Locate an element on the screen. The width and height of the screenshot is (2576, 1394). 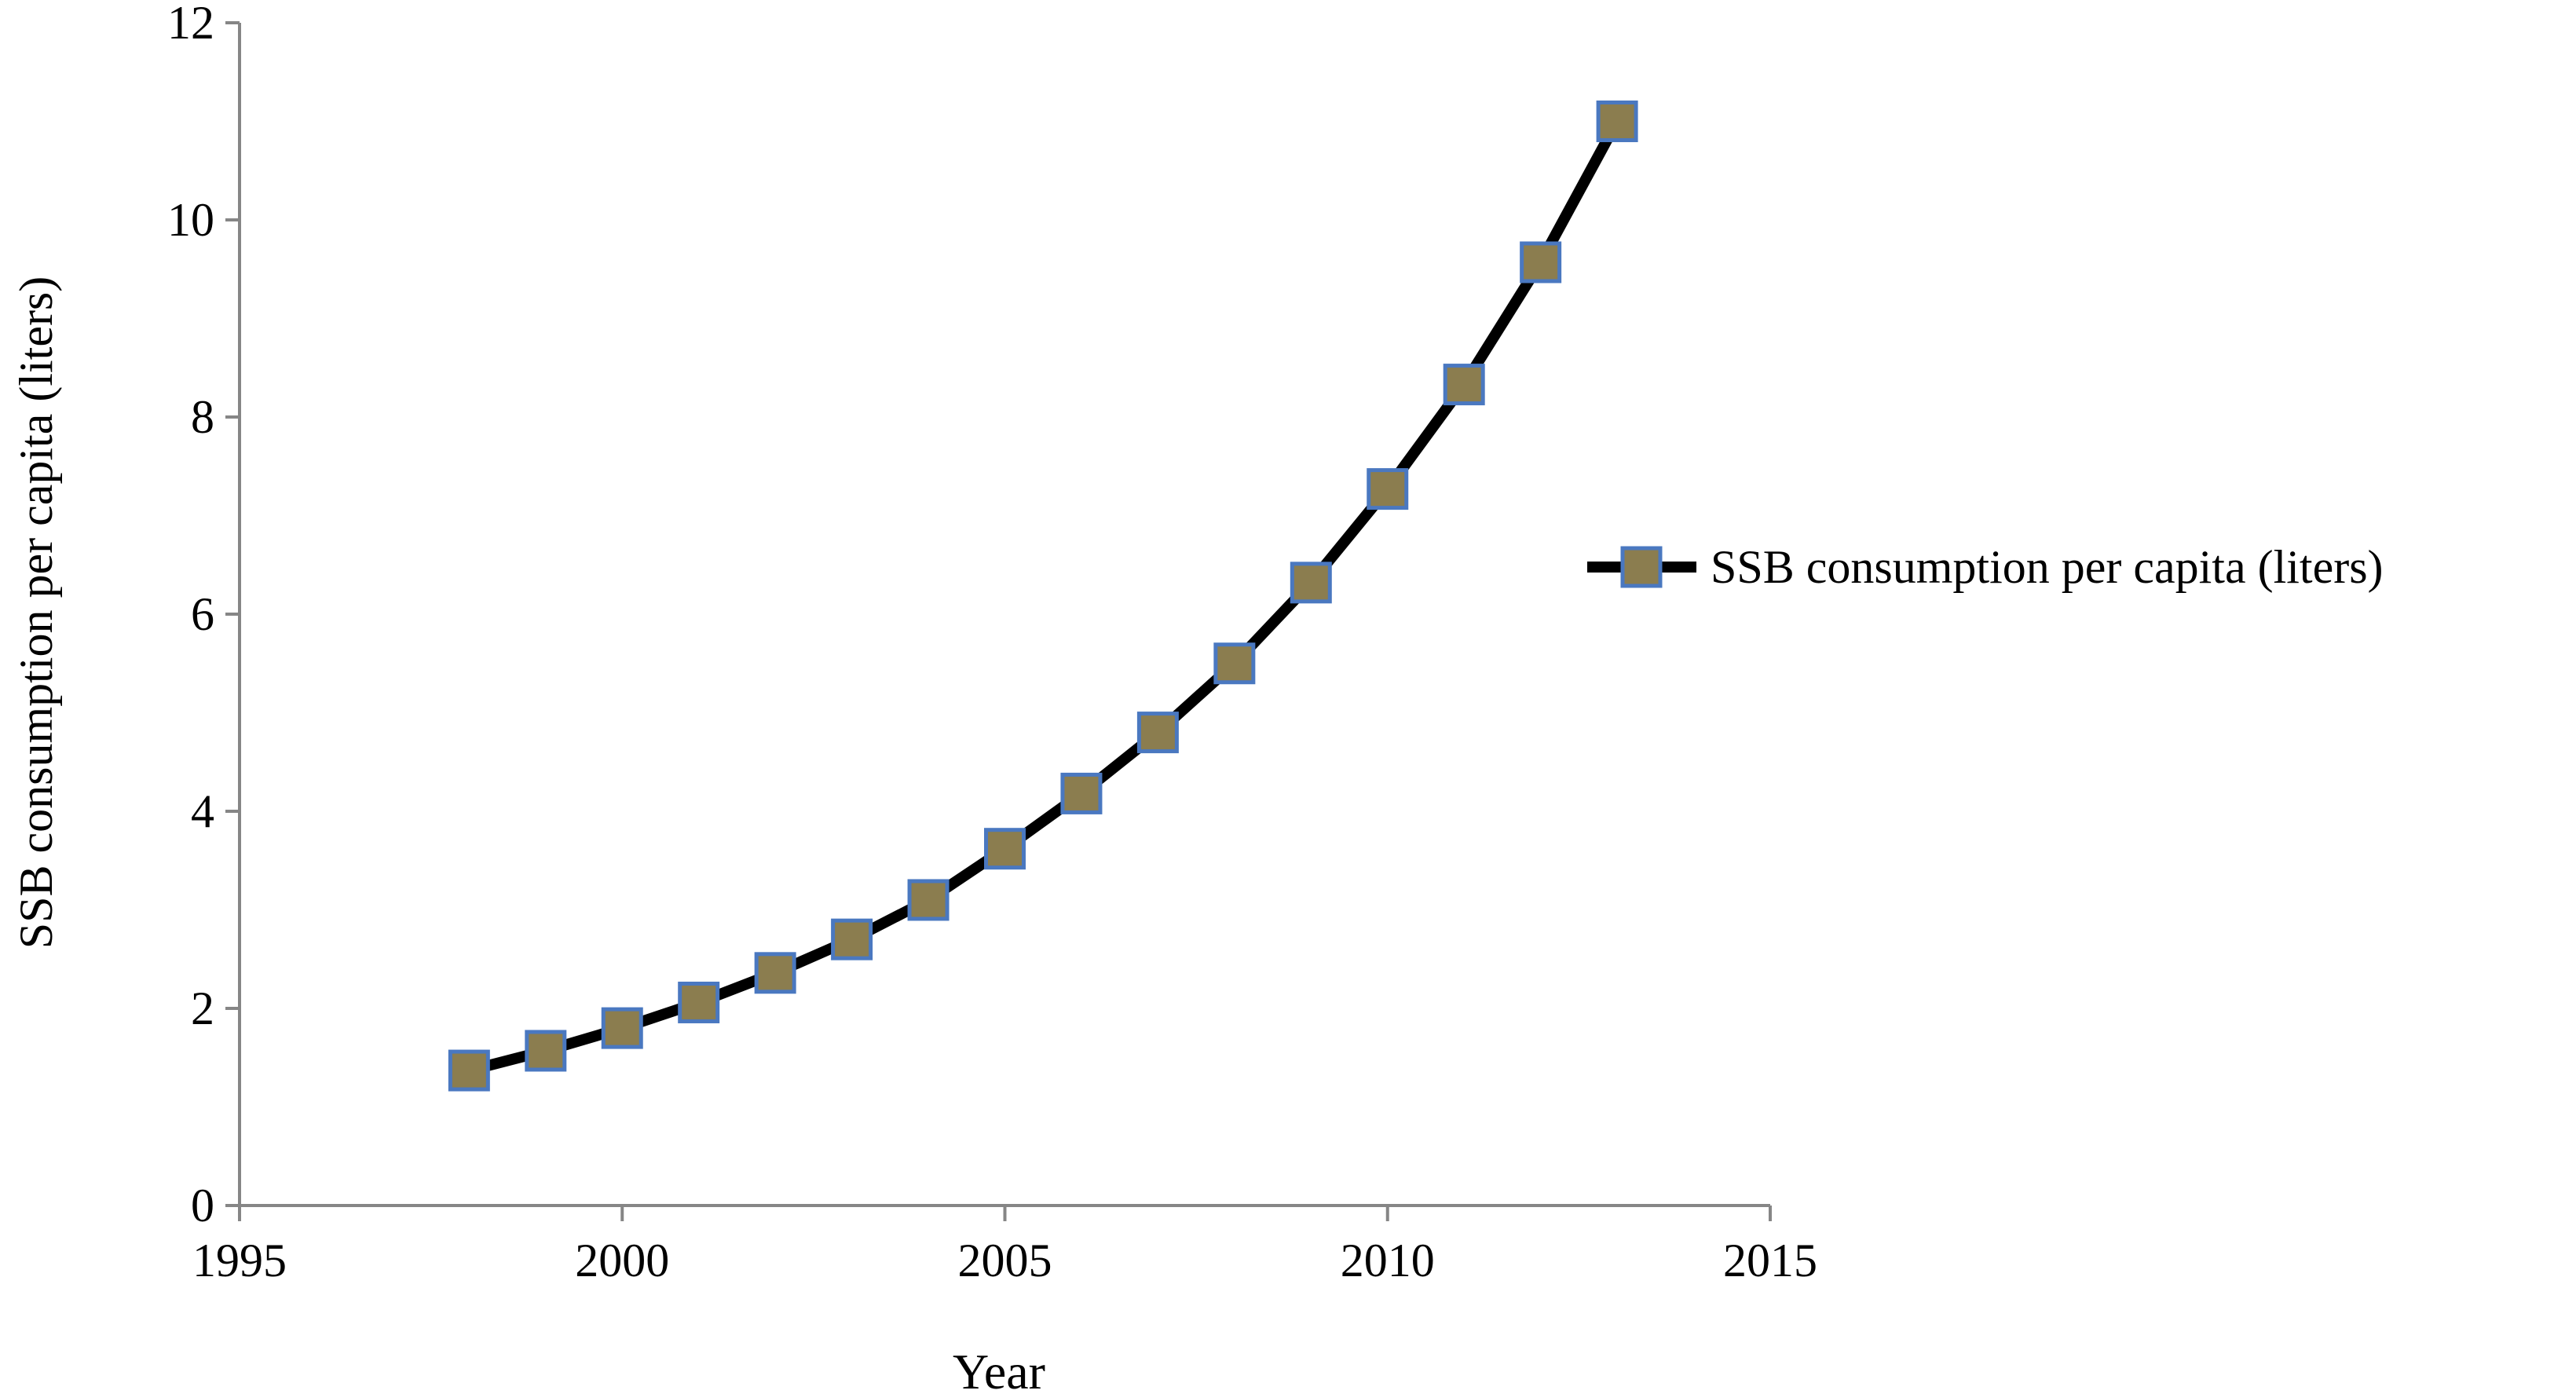
legend: SSB consumption per capita (liters) is located at coordinates (1985, 567).